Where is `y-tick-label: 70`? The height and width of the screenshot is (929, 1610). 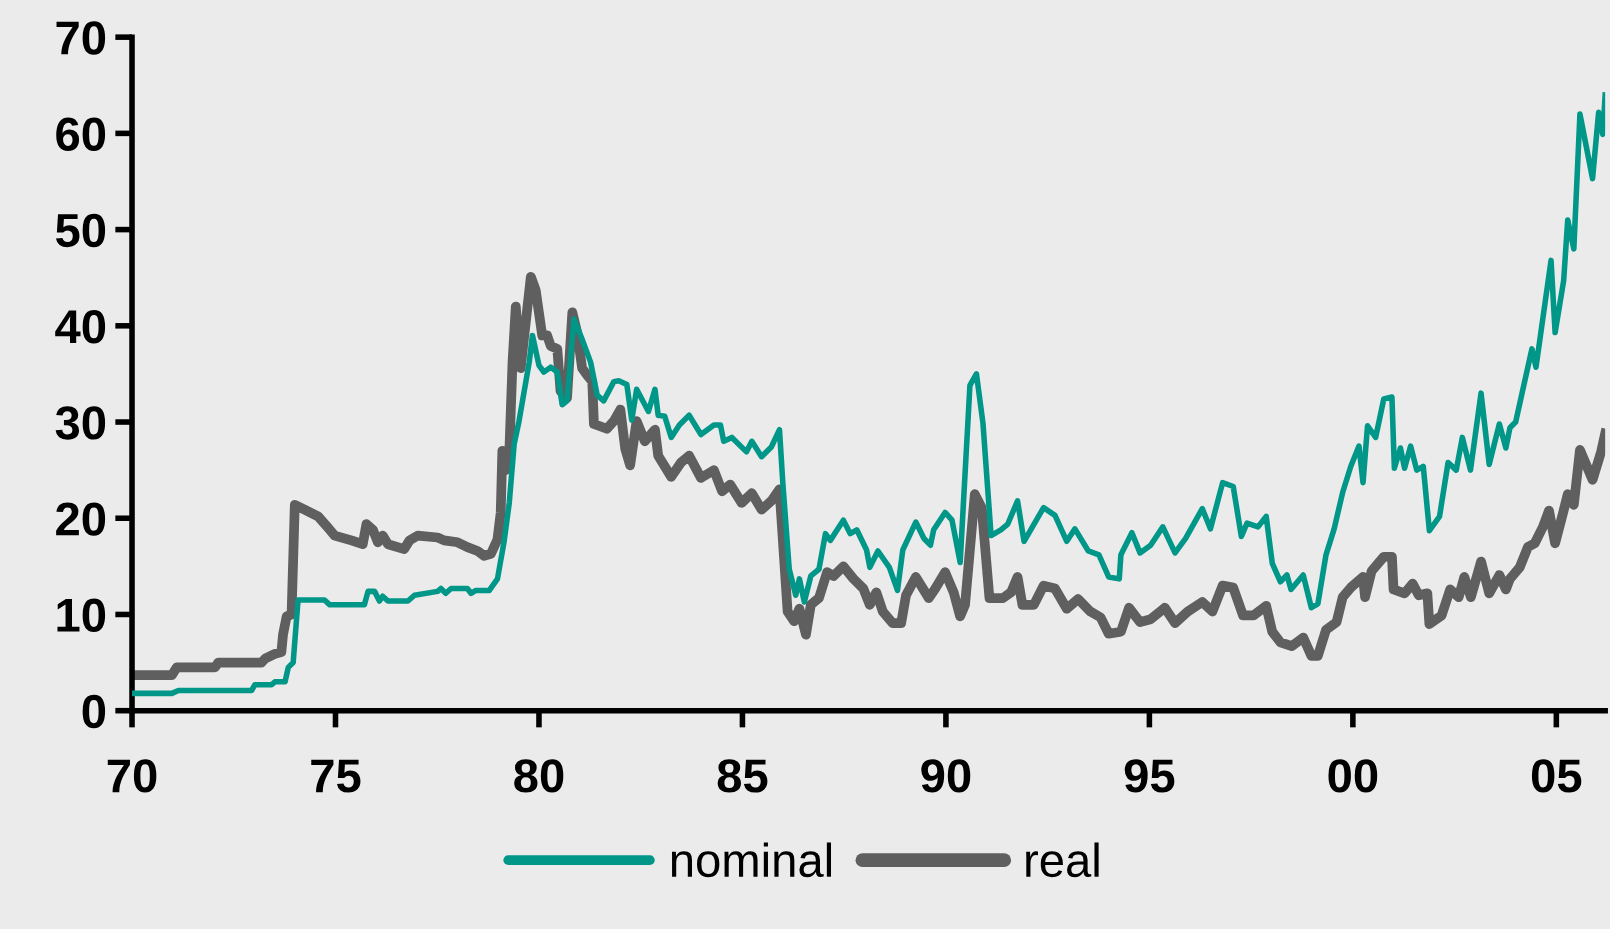 y-tick-label: 70 is located at coordinates (81, 38).